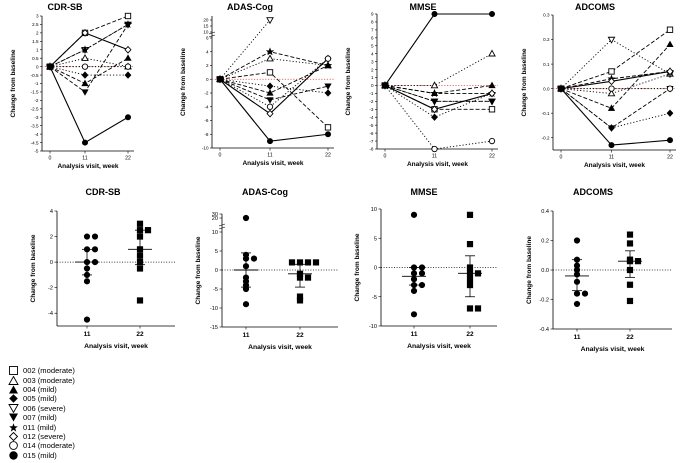 This screenshot has height=463, width=685. Describe the element at coordinates (214, 328) in the screenshot. I see `y-tick-label: -15` at that location.